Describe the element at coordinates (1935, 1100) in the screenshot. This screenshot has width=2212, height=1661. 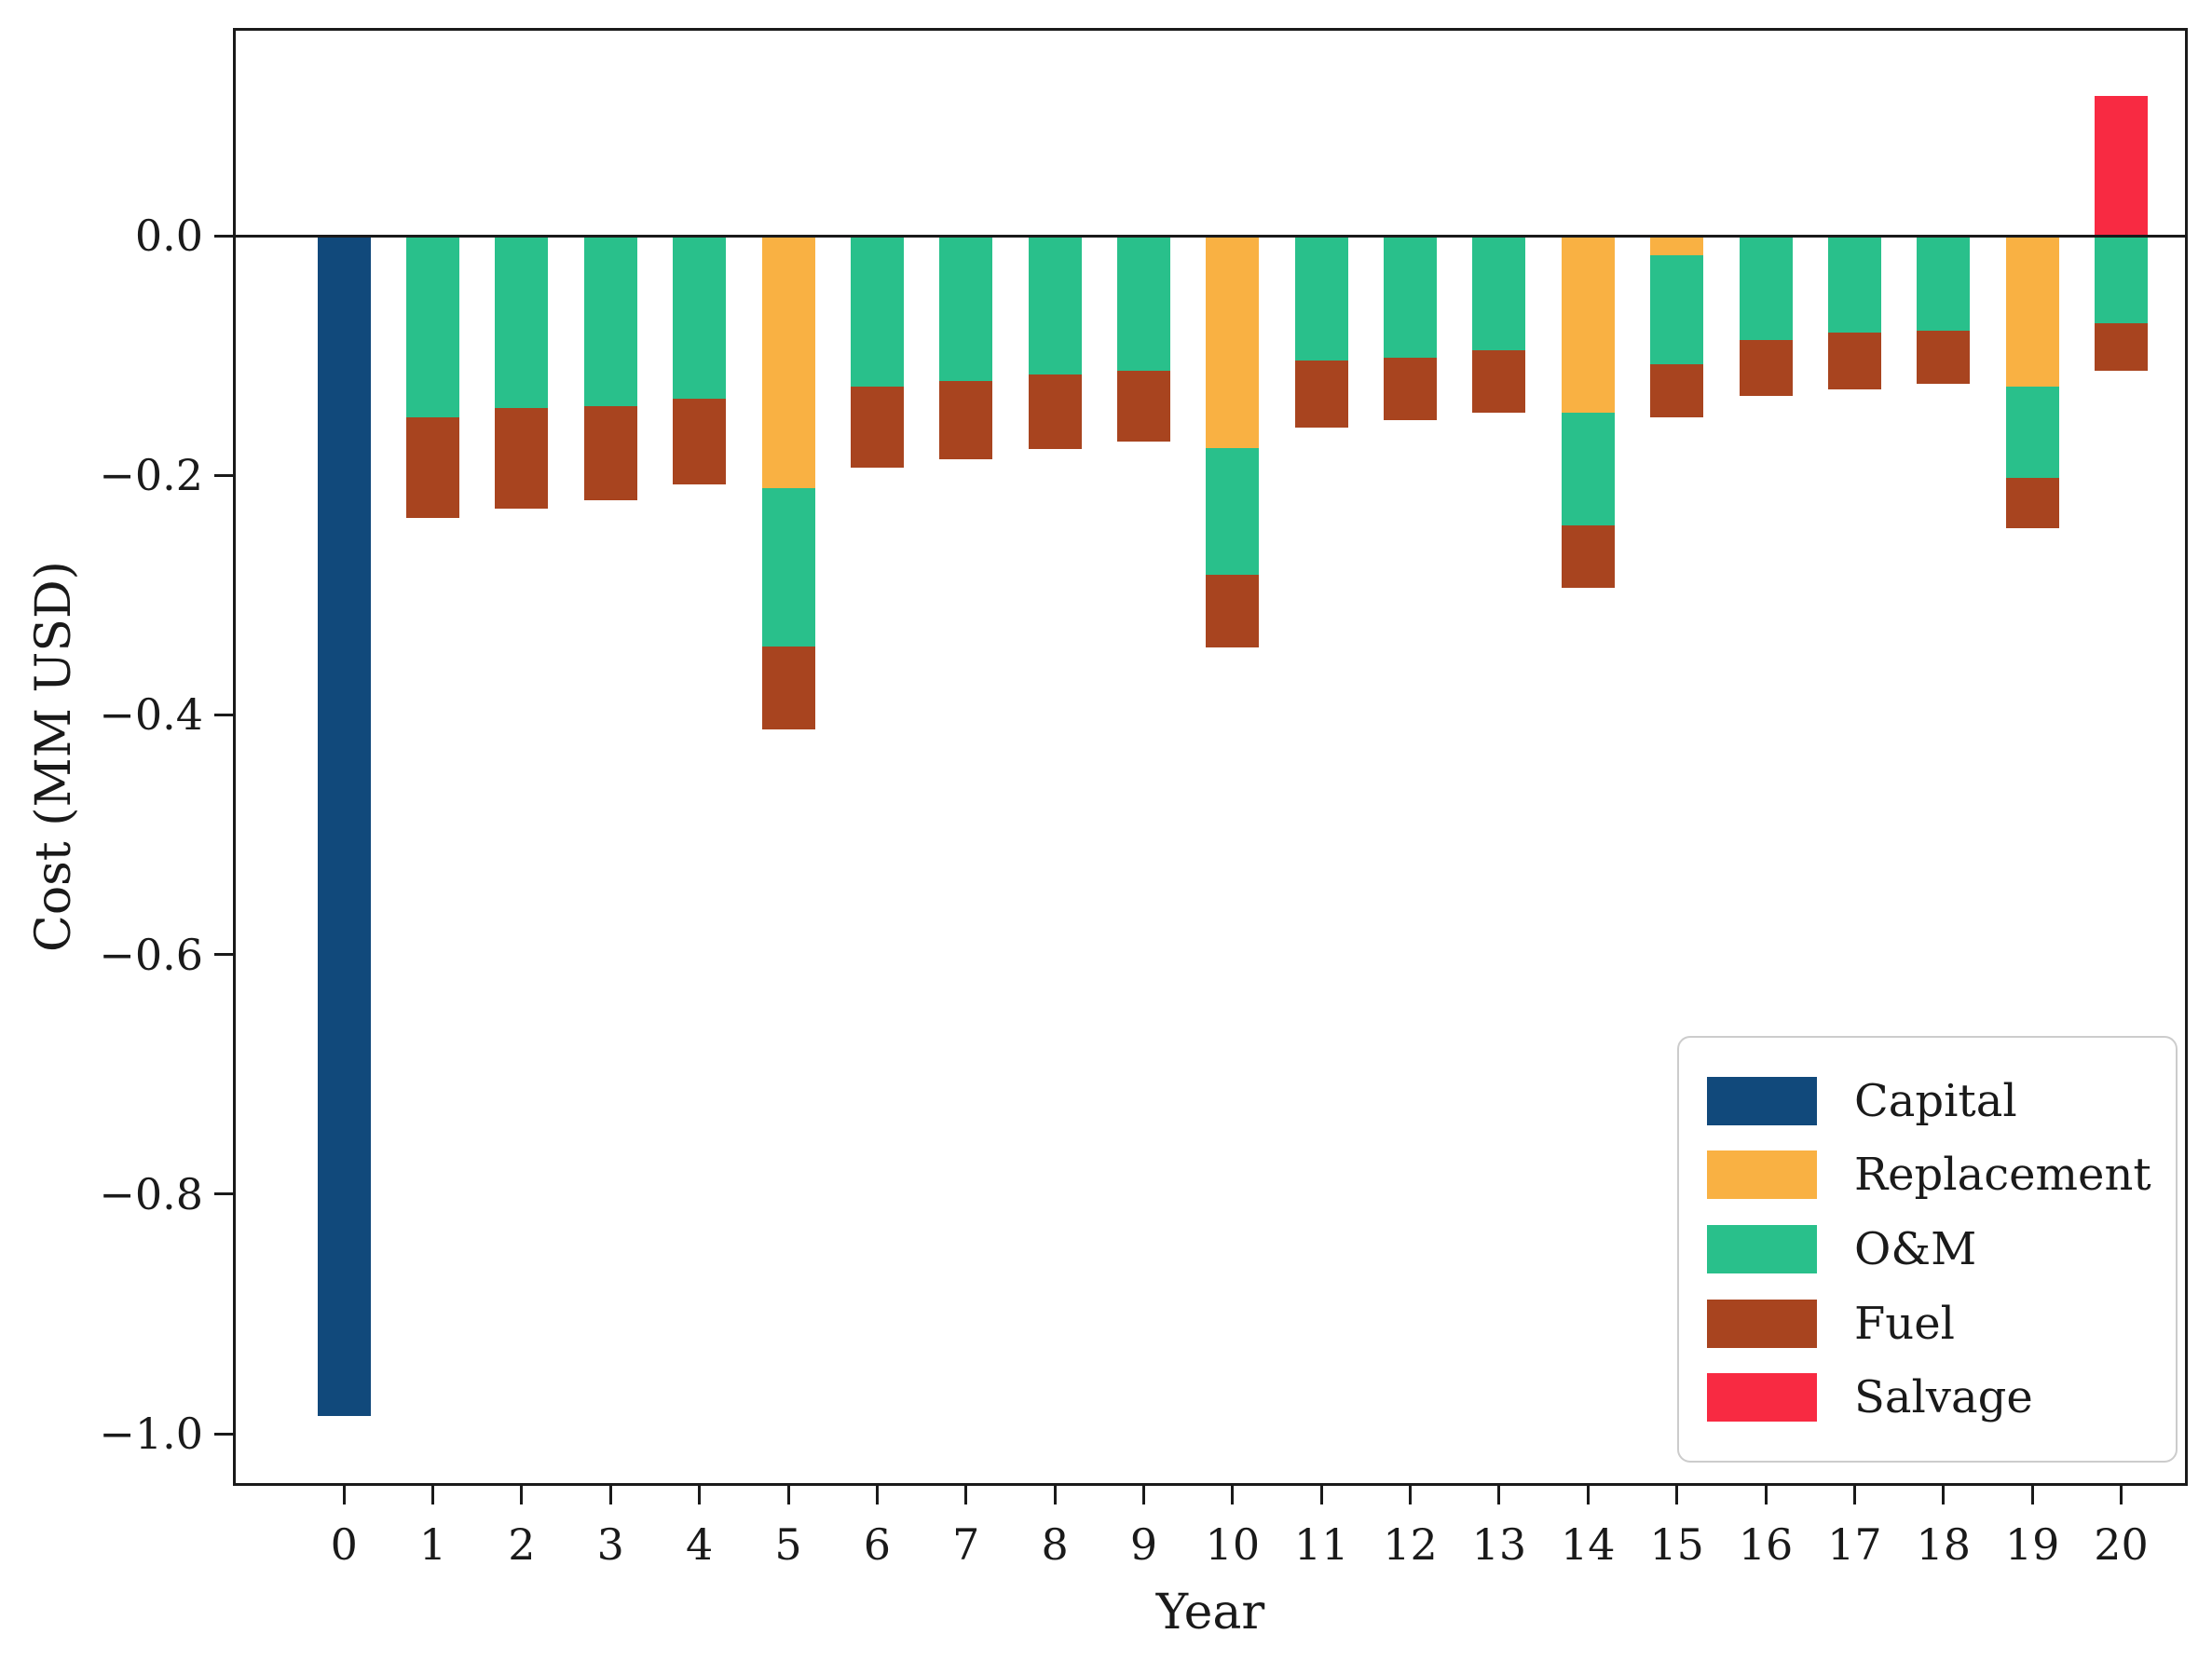
I see `legend-label: Capital` at that location.